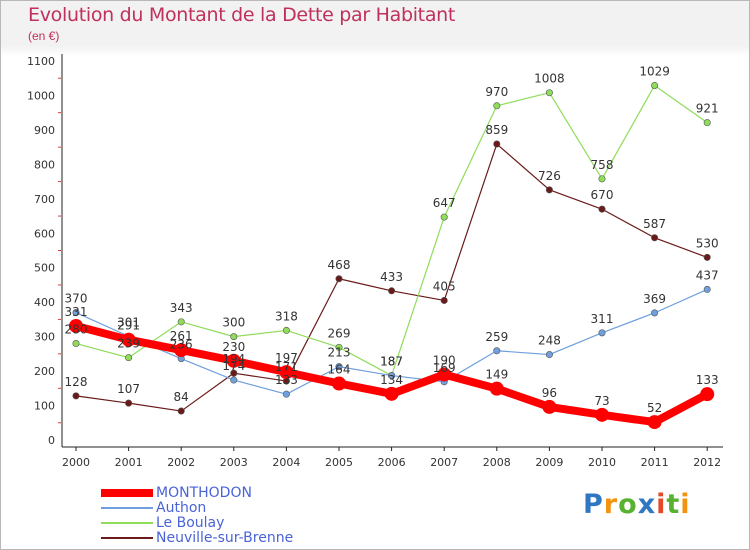 The width and height of the screenshot is (750, 550). Describe the element at coordinates (44, 371) in the screenshot. I see `y-tick-label: 200` at that location.